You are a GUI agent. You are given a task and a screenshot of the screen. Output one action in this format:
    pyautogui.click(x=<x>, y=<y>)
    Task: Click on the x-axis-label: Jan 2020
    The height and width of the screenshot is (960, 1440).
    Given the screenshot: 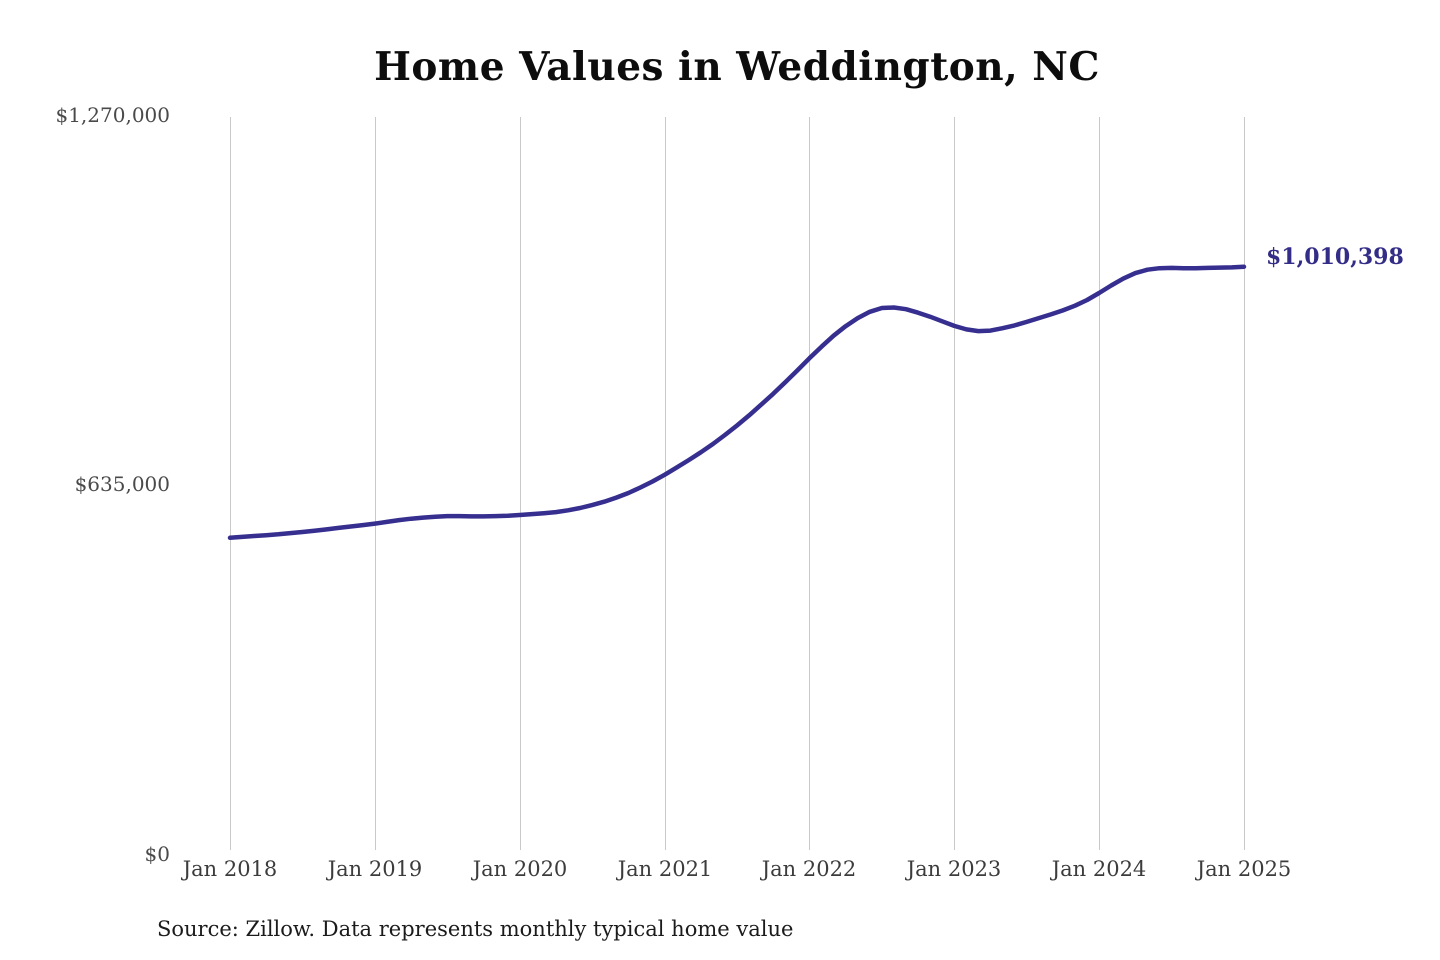 What is the action you would take?
    pyautogui.click(x=520, y=869)
    